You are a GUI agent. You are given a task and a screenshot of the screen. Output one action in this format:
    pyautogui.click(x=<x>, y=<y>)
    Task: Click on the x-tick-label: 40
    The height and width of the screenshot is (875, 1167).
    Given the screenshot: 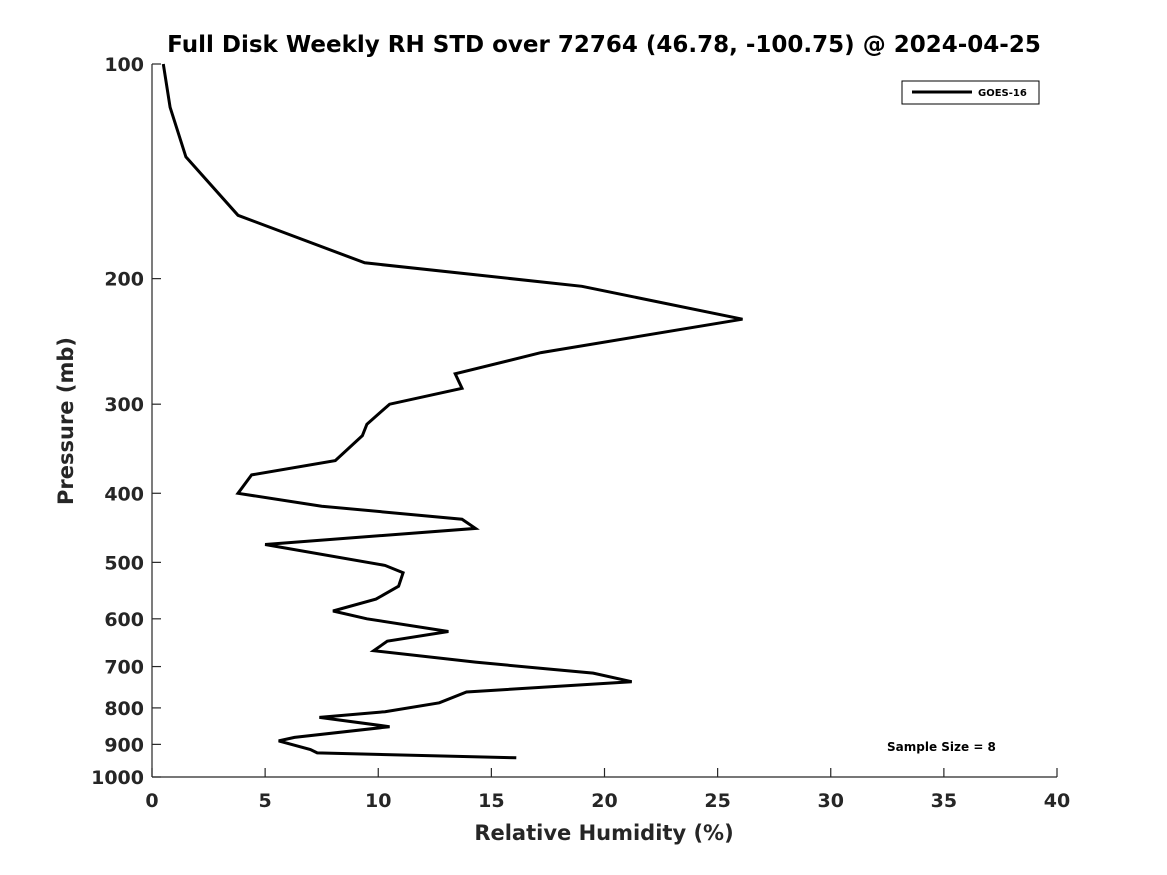 What is the action you would take?
    pyautogui.click(x=1057, y=801)
    